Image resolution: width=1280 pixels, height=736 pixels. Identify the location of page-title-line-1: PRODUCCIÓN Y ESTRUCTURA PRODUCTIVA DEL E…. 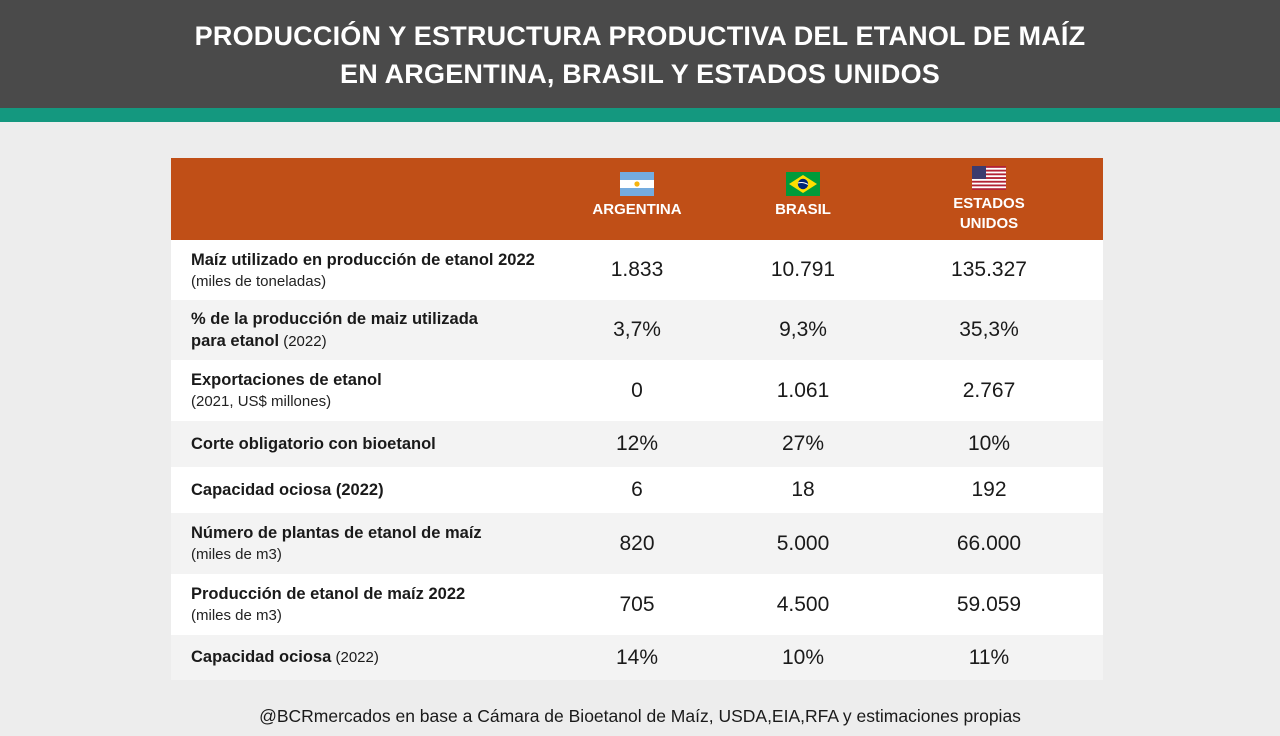
(640, 36).